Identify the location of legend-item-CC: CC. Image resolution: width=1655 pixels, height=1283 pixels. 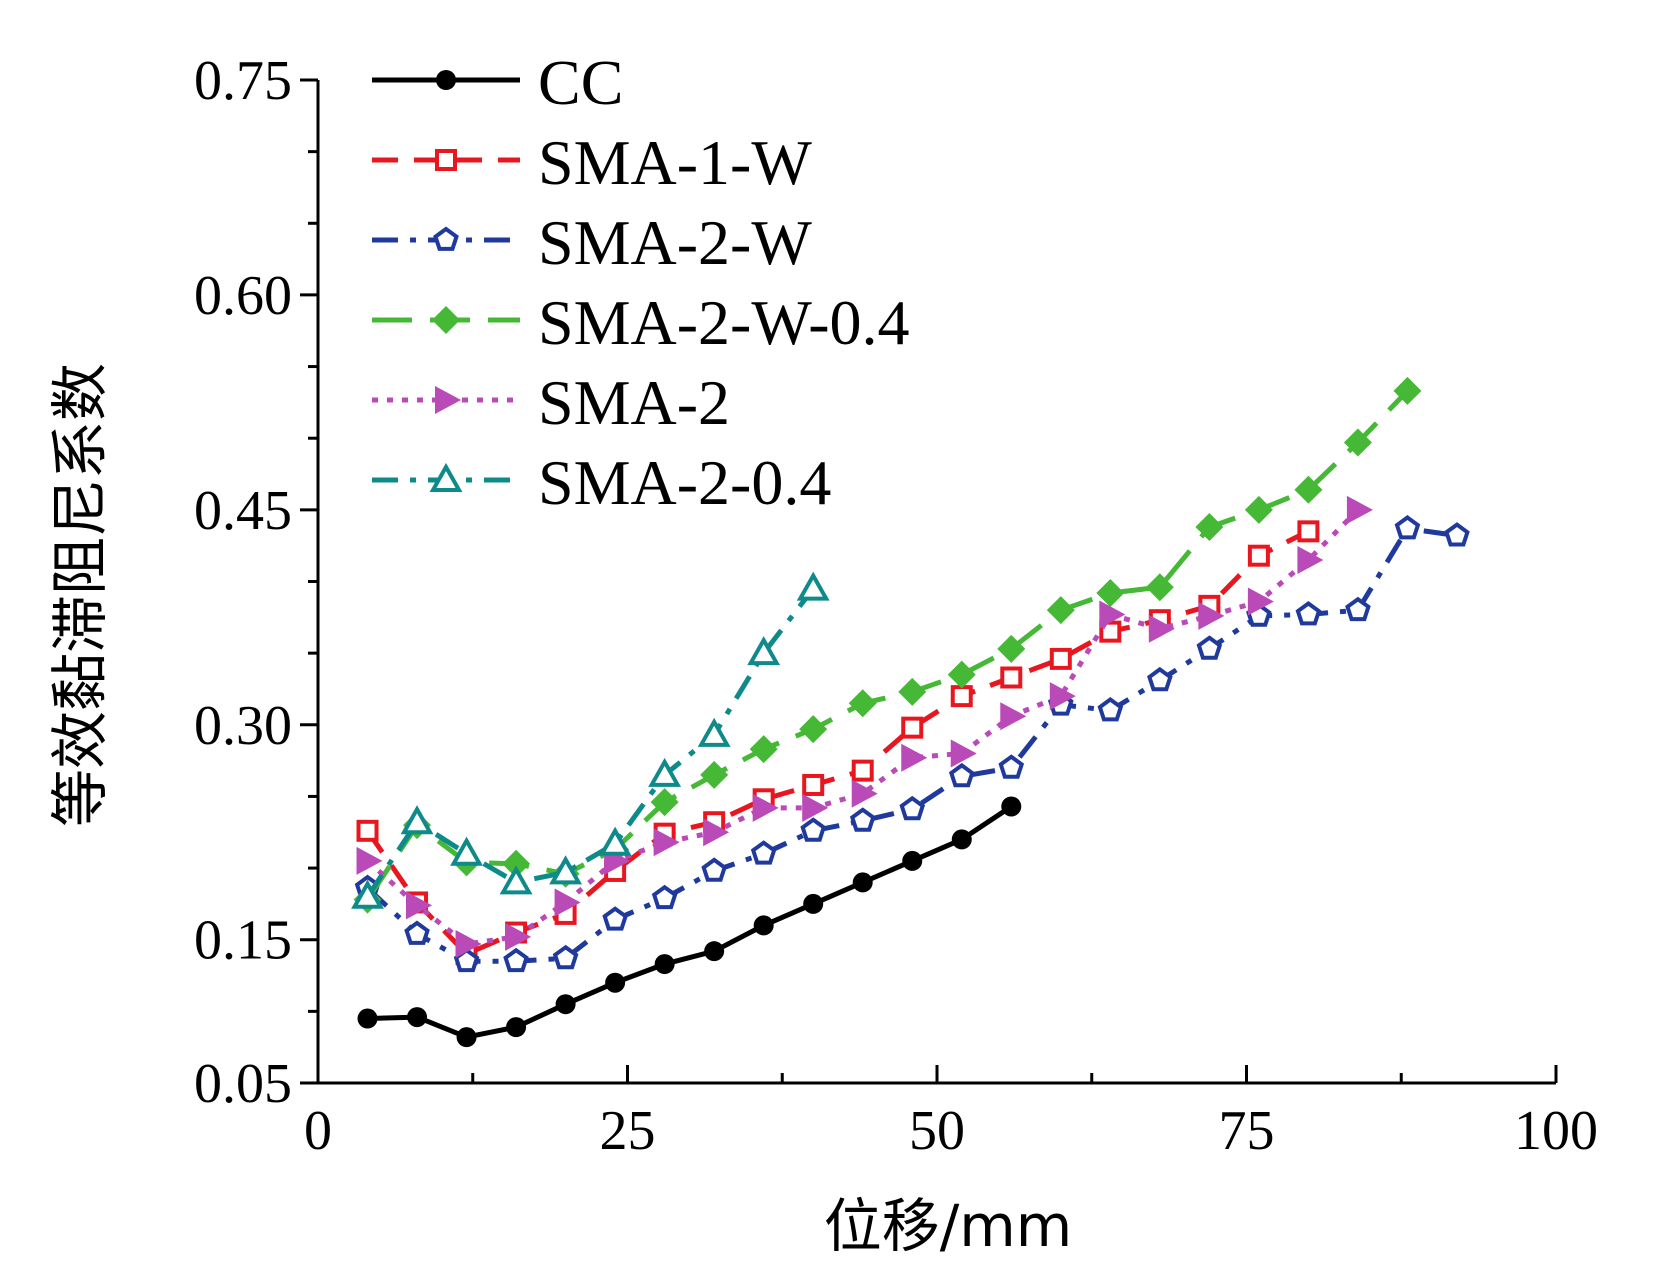
(497, 82).